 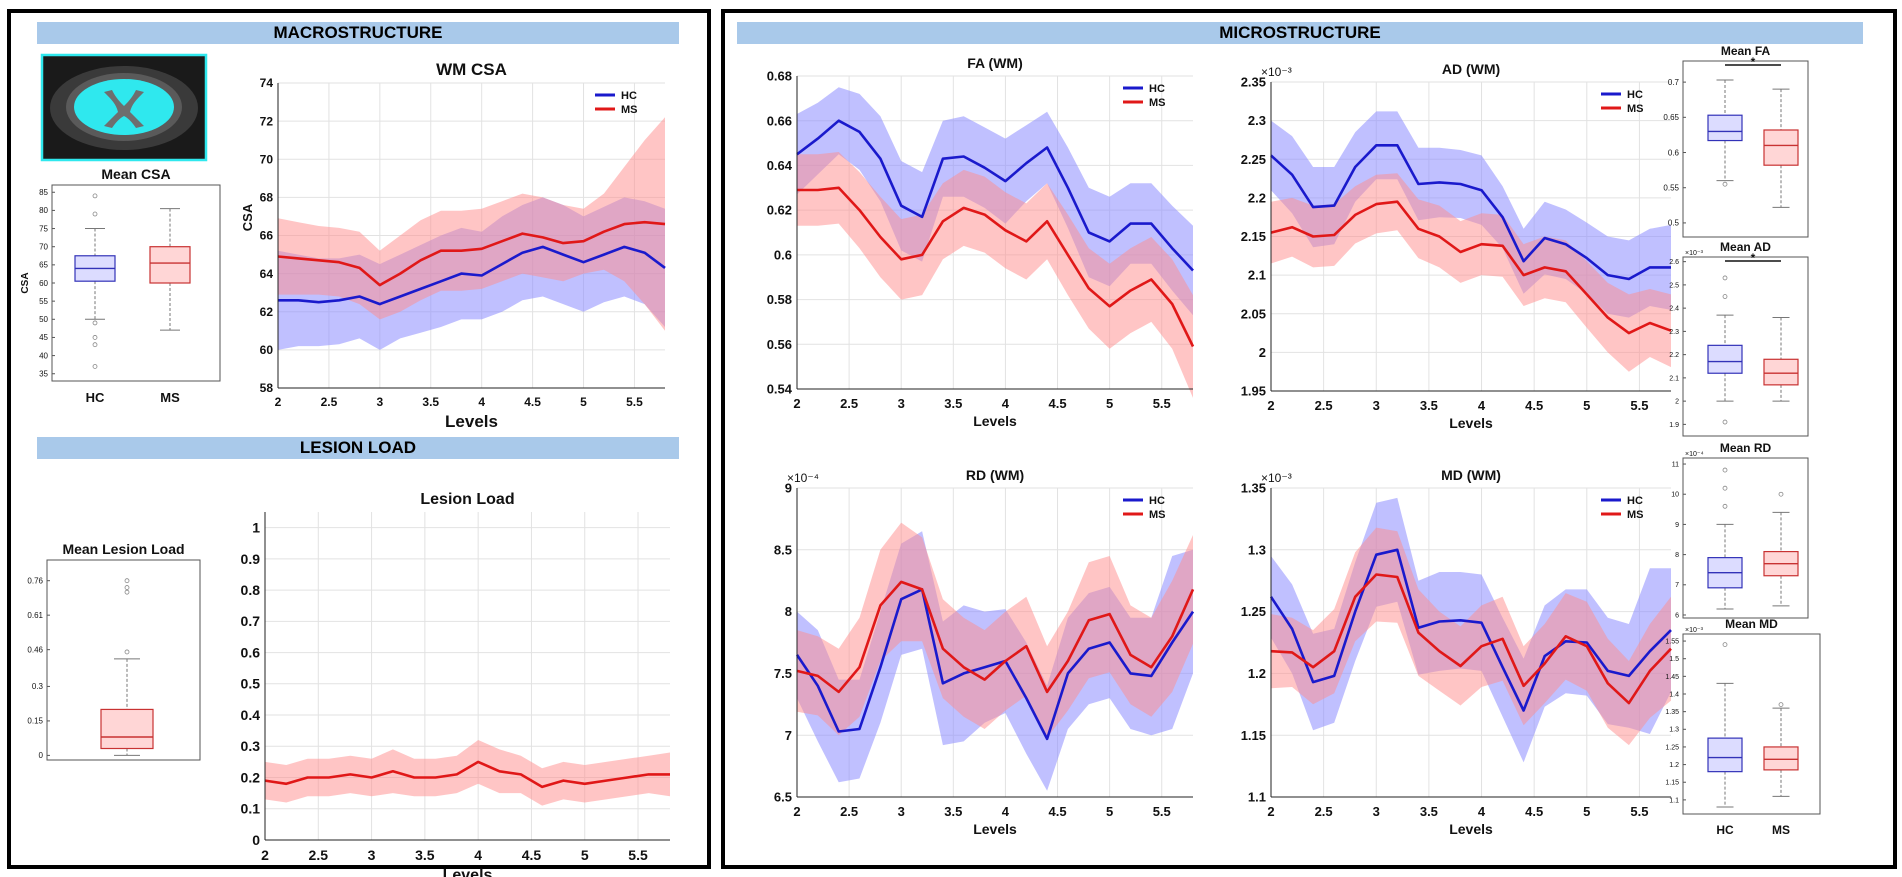 What do you see at coordinates (38, 686) in the screenshot?
I see `meanlesion-ytick-label: 0.3` at bounding box center [38, 686].